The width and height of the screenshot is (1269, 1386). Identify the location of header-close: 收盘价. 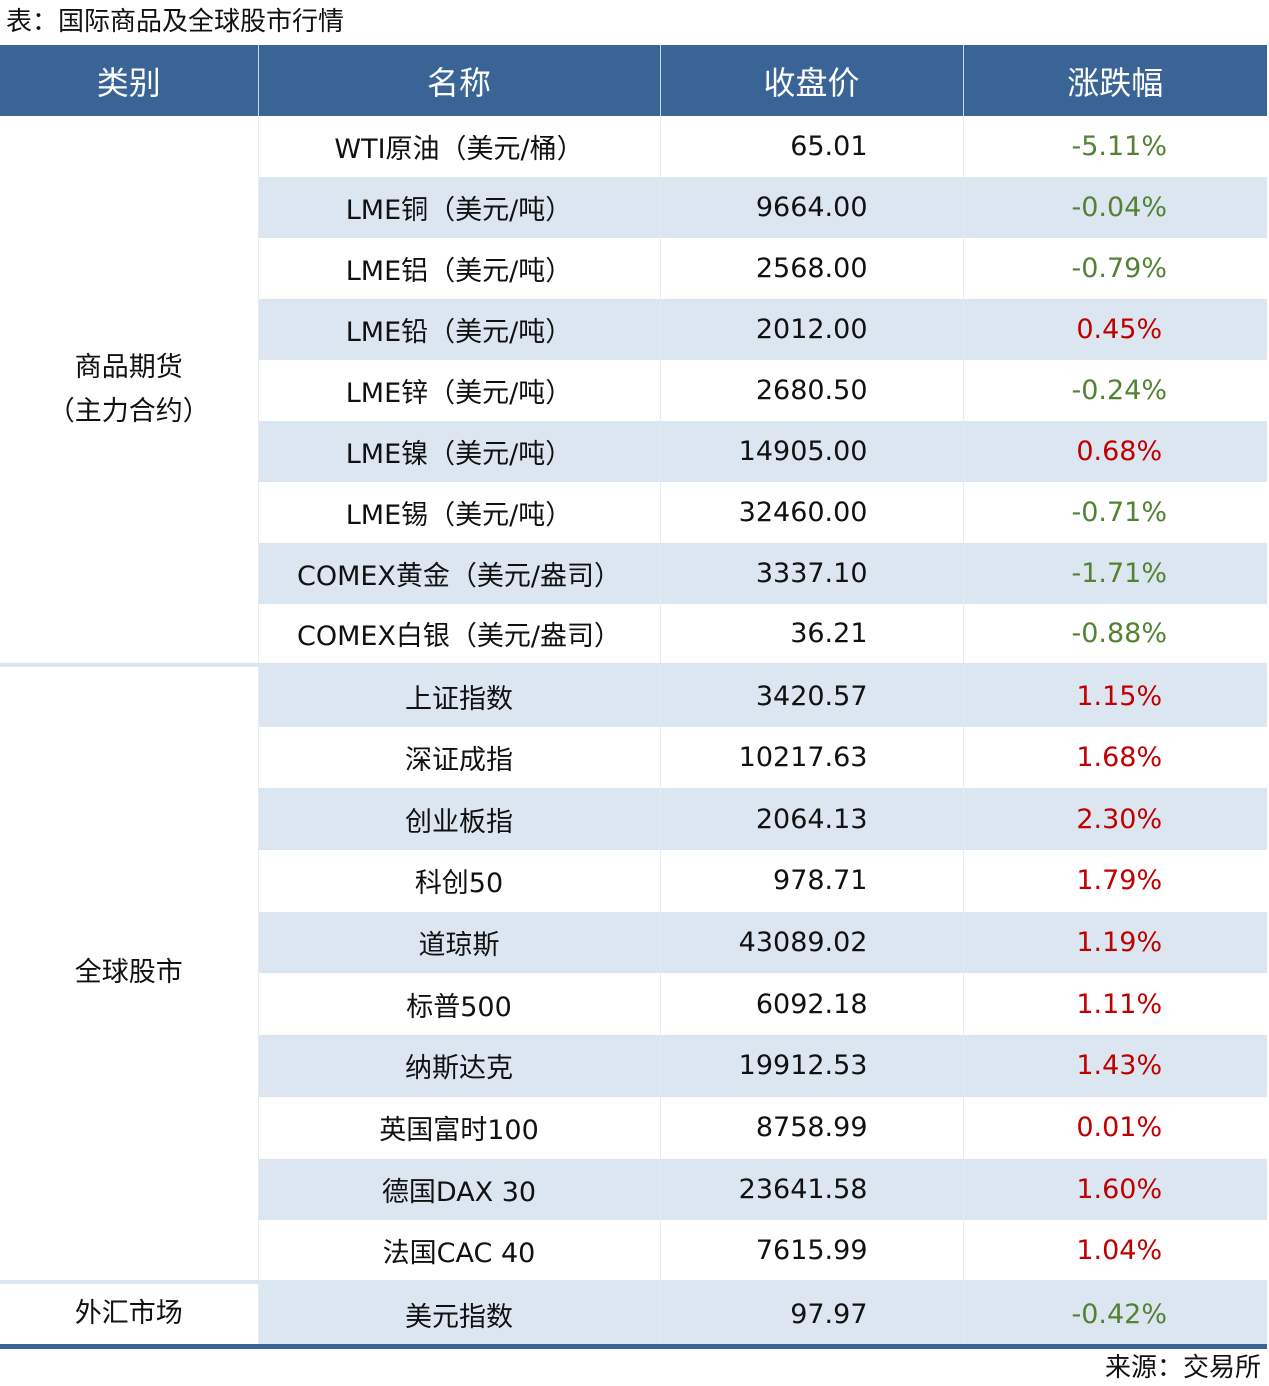
(811, 80).